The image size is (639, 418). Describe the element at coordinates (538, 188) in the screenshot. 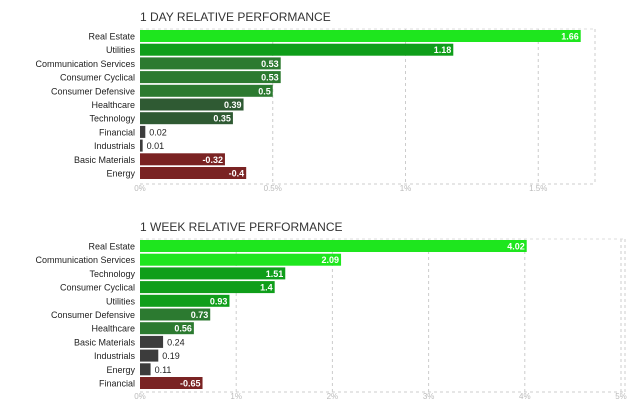

I see `x-tick-label: 1.5%` at that location.